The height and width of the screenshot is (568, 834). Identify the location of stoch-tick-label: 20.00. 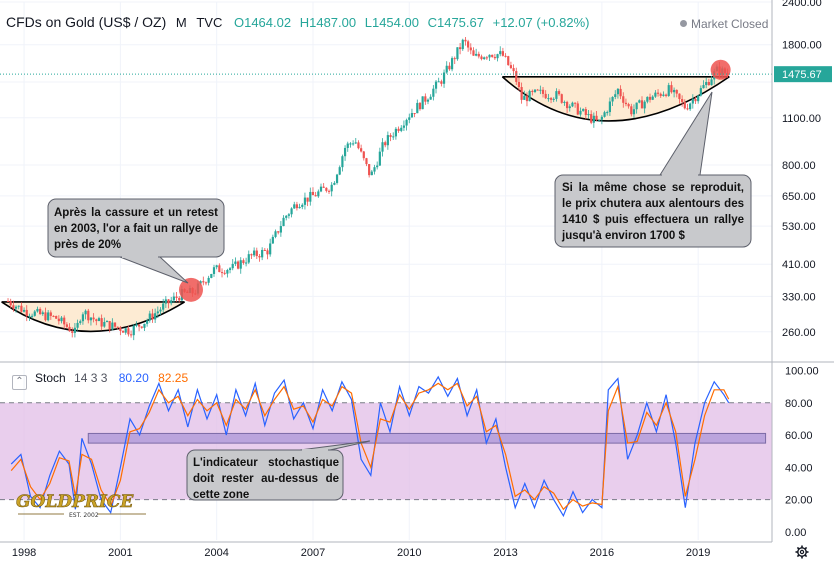
(799, 501).